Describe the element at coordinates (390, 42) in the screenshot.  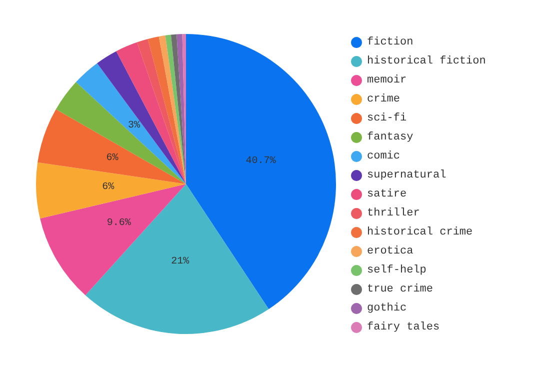
I see `legend-label: fiction` at that location.